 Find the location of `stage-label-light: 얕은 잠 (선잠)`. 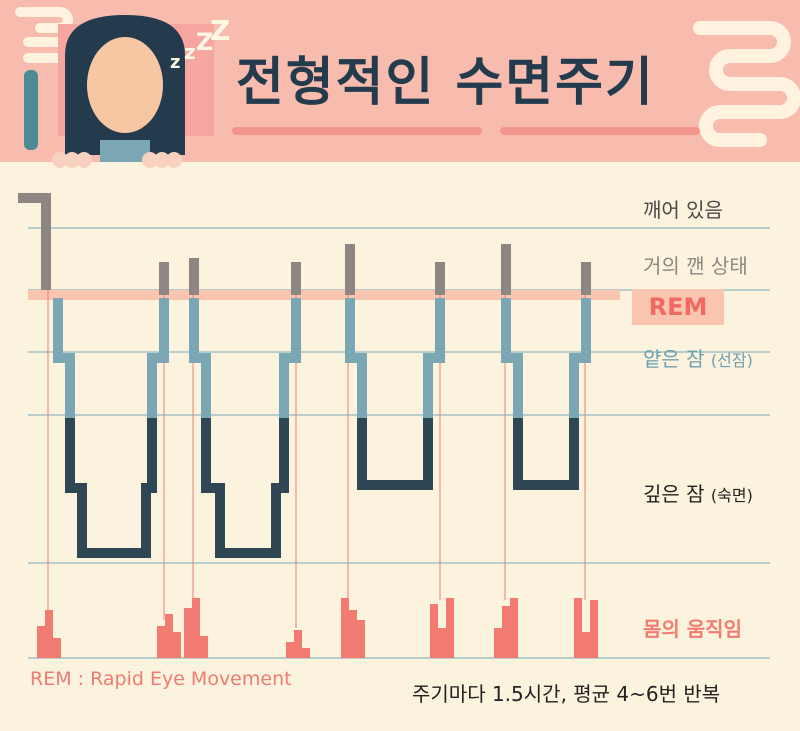

stage-label-light: 얕은 잠 (선잠) is located at coordinates (698, 357).